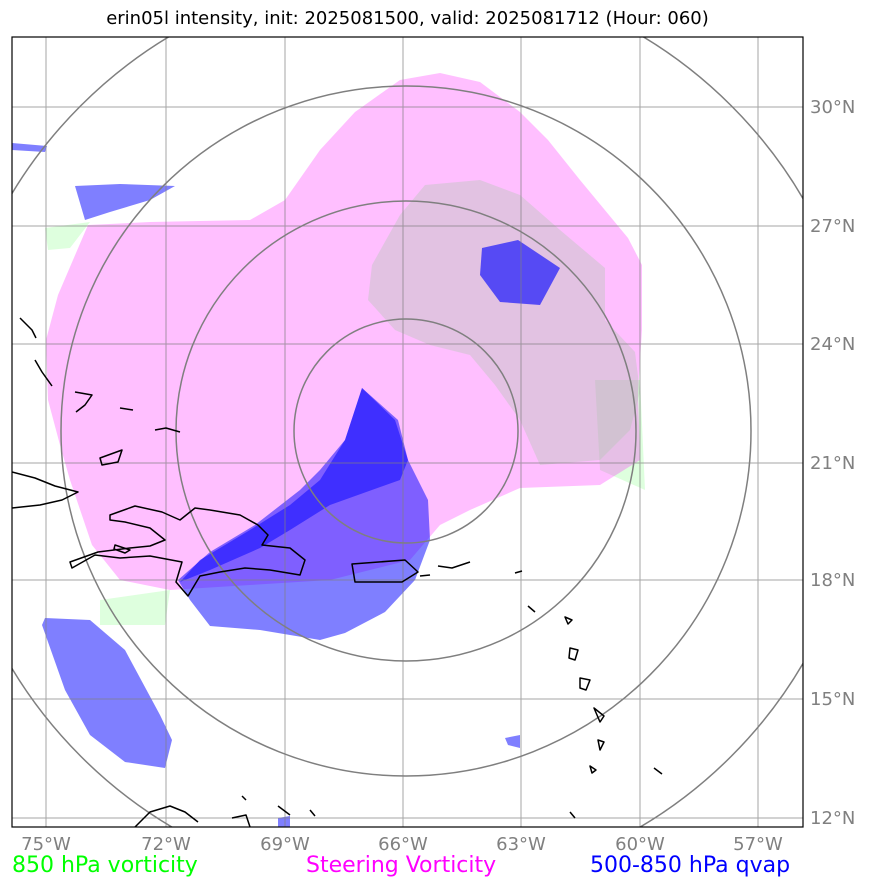 Image resolution: width=873 pixels, height=891 pixels. What do you see at coordinates (832, 344) in the screenshot?
I see `lat-label-24n: 24°N` at bounding box center [832, 344].